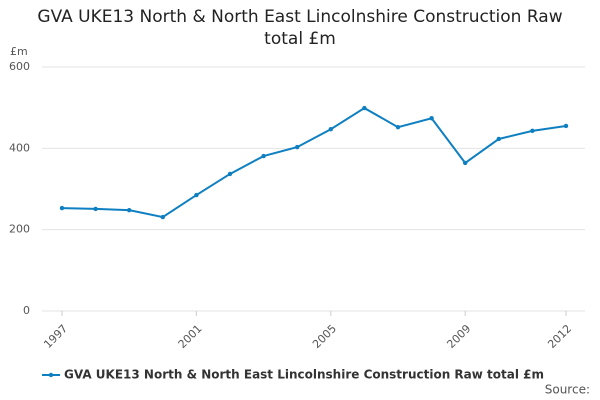 The image size is (600, 400). Describe the element at coordinates (190, 336) in the screenshot. I see `x-tick-label: 2001` at that location.